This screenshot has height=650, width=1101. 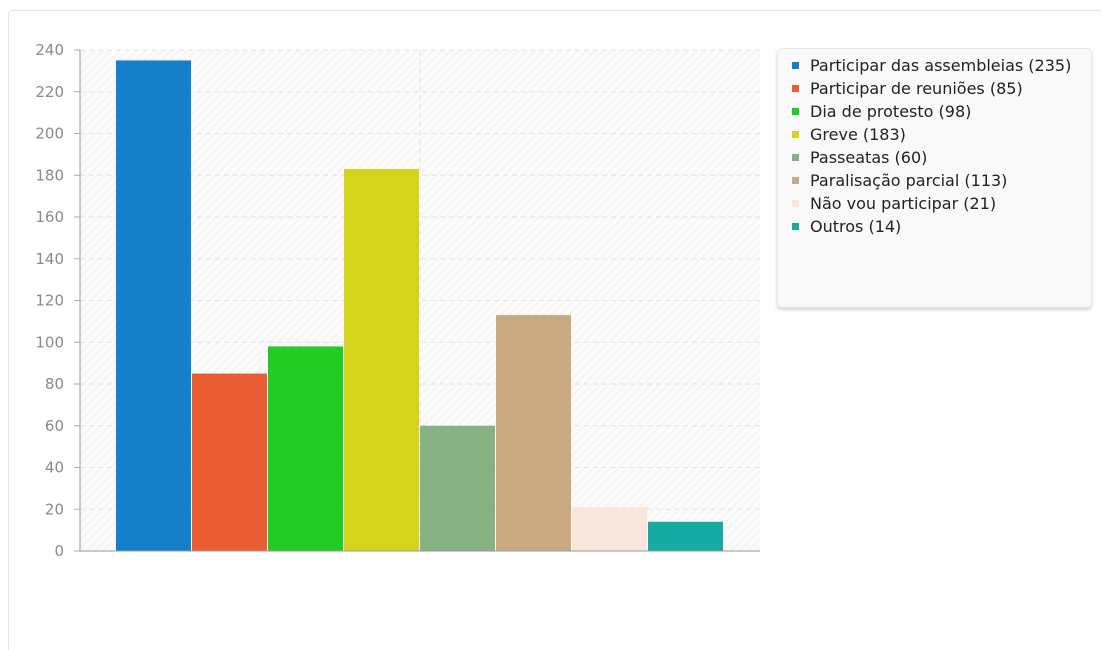 What do you see at coordinates (869, 157) in the screenshot?
I see `legend-label: Passeatas (60)` at bounding box center [869, 157].